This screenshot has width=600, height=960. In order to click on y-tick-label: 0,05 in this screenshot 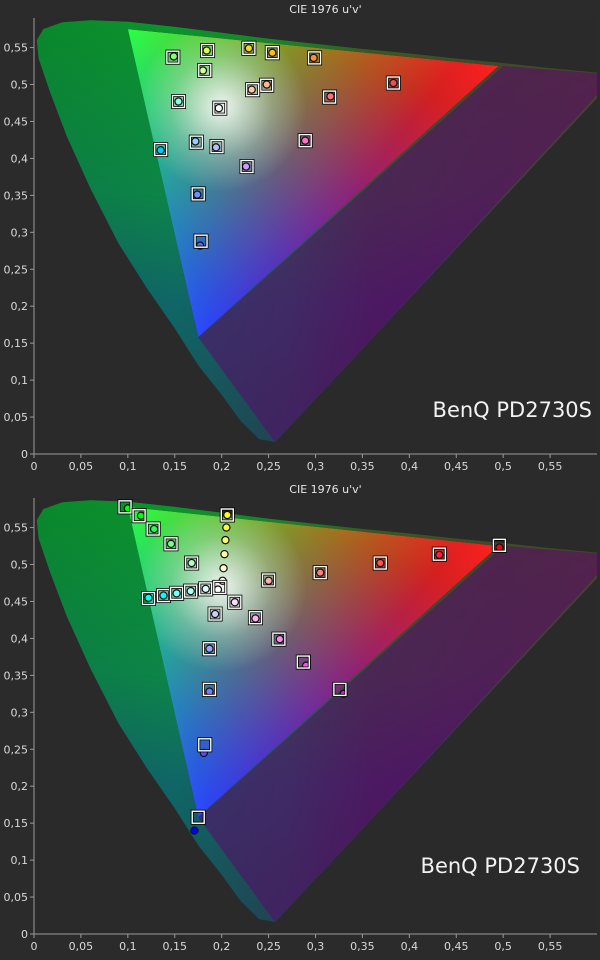, I will do `click(16, 897)`.